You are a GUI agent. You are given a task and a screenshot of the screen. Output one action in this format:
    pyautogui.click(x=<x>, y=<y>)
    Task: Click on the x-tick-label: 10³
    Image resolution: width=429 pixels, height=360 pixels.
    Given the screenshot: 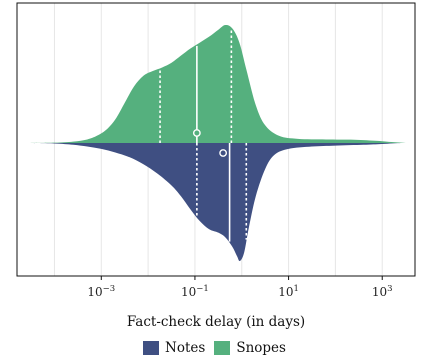 What is the action you would take?
    pyautogui.click(x=382, y=291)
    